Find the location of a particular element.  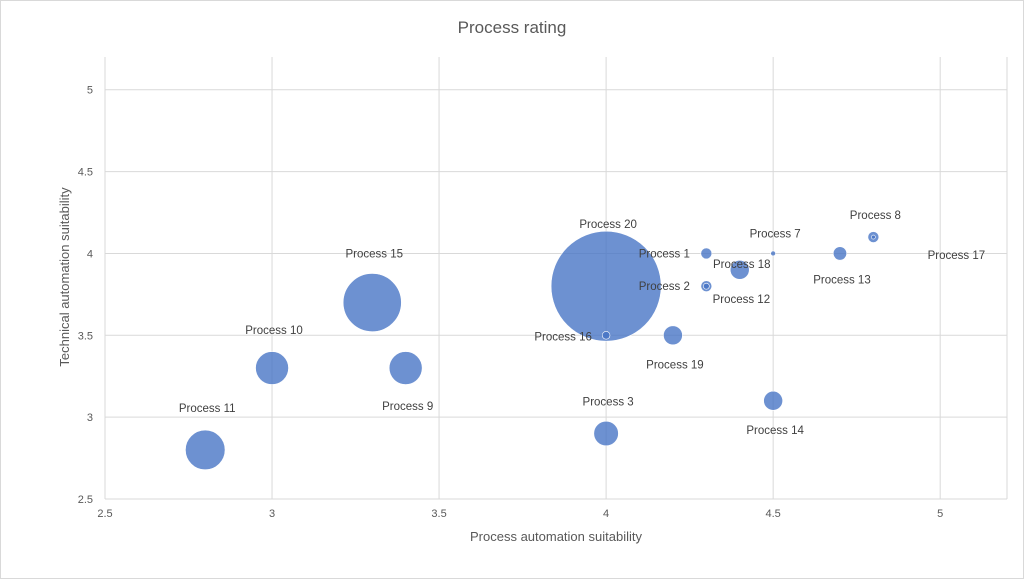

bubble-label: Process 3 is located at coordinates (608, 403).